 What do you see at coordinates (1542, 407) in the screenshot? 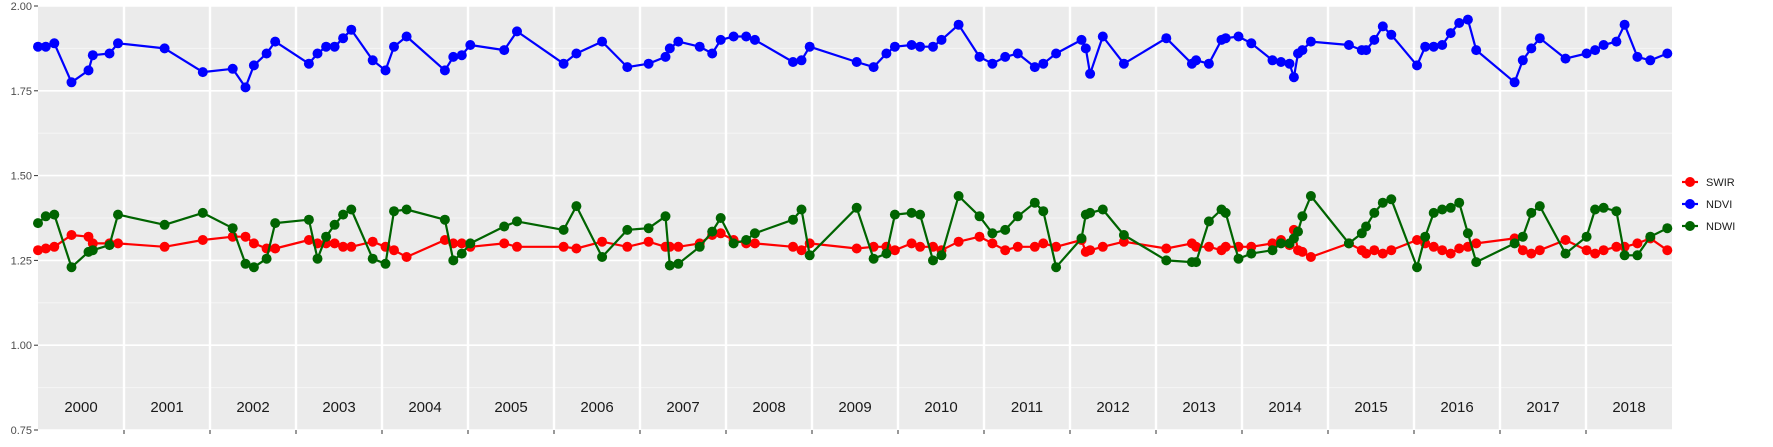
I see `year-label: 2017` at bounding box center [1542, 407].